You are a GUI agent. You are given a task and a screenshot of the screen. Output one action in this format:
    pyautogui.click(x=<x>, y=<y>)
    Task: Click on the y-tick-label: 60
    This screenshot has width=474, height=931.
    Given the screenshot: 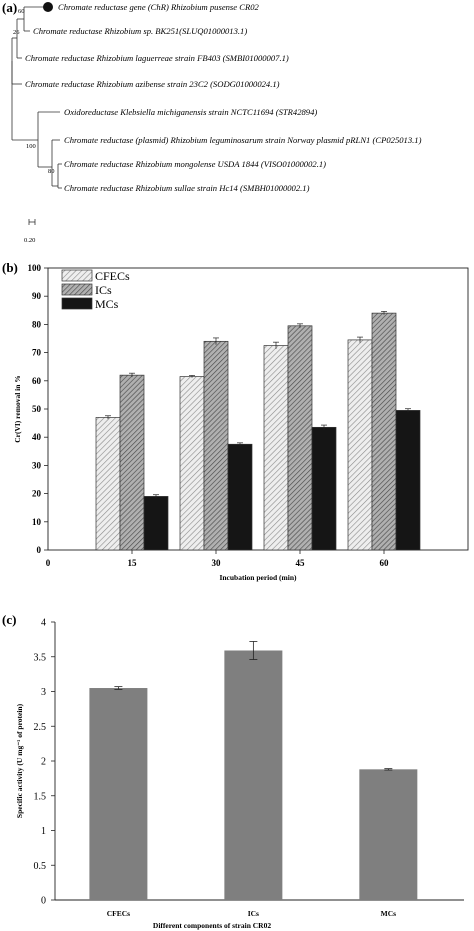 What is the action you would take?
    pyautogui.click(x=37, y=381)
    